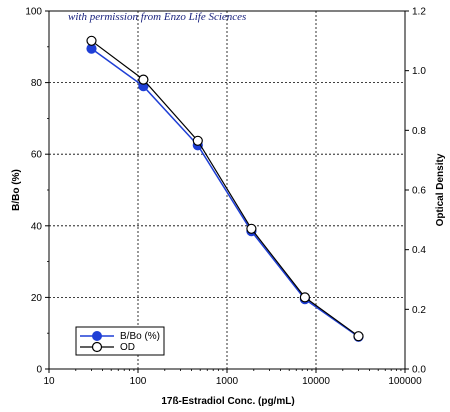 This screenshot has height=412, width=450. I want to click on y-right-tick-label: 0.6, so click(419, 191).